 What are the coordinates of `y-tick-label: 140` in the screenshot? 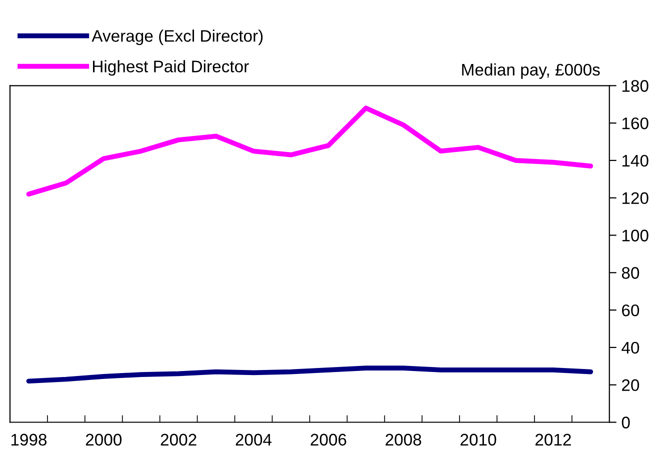 It's located at (635, 160).